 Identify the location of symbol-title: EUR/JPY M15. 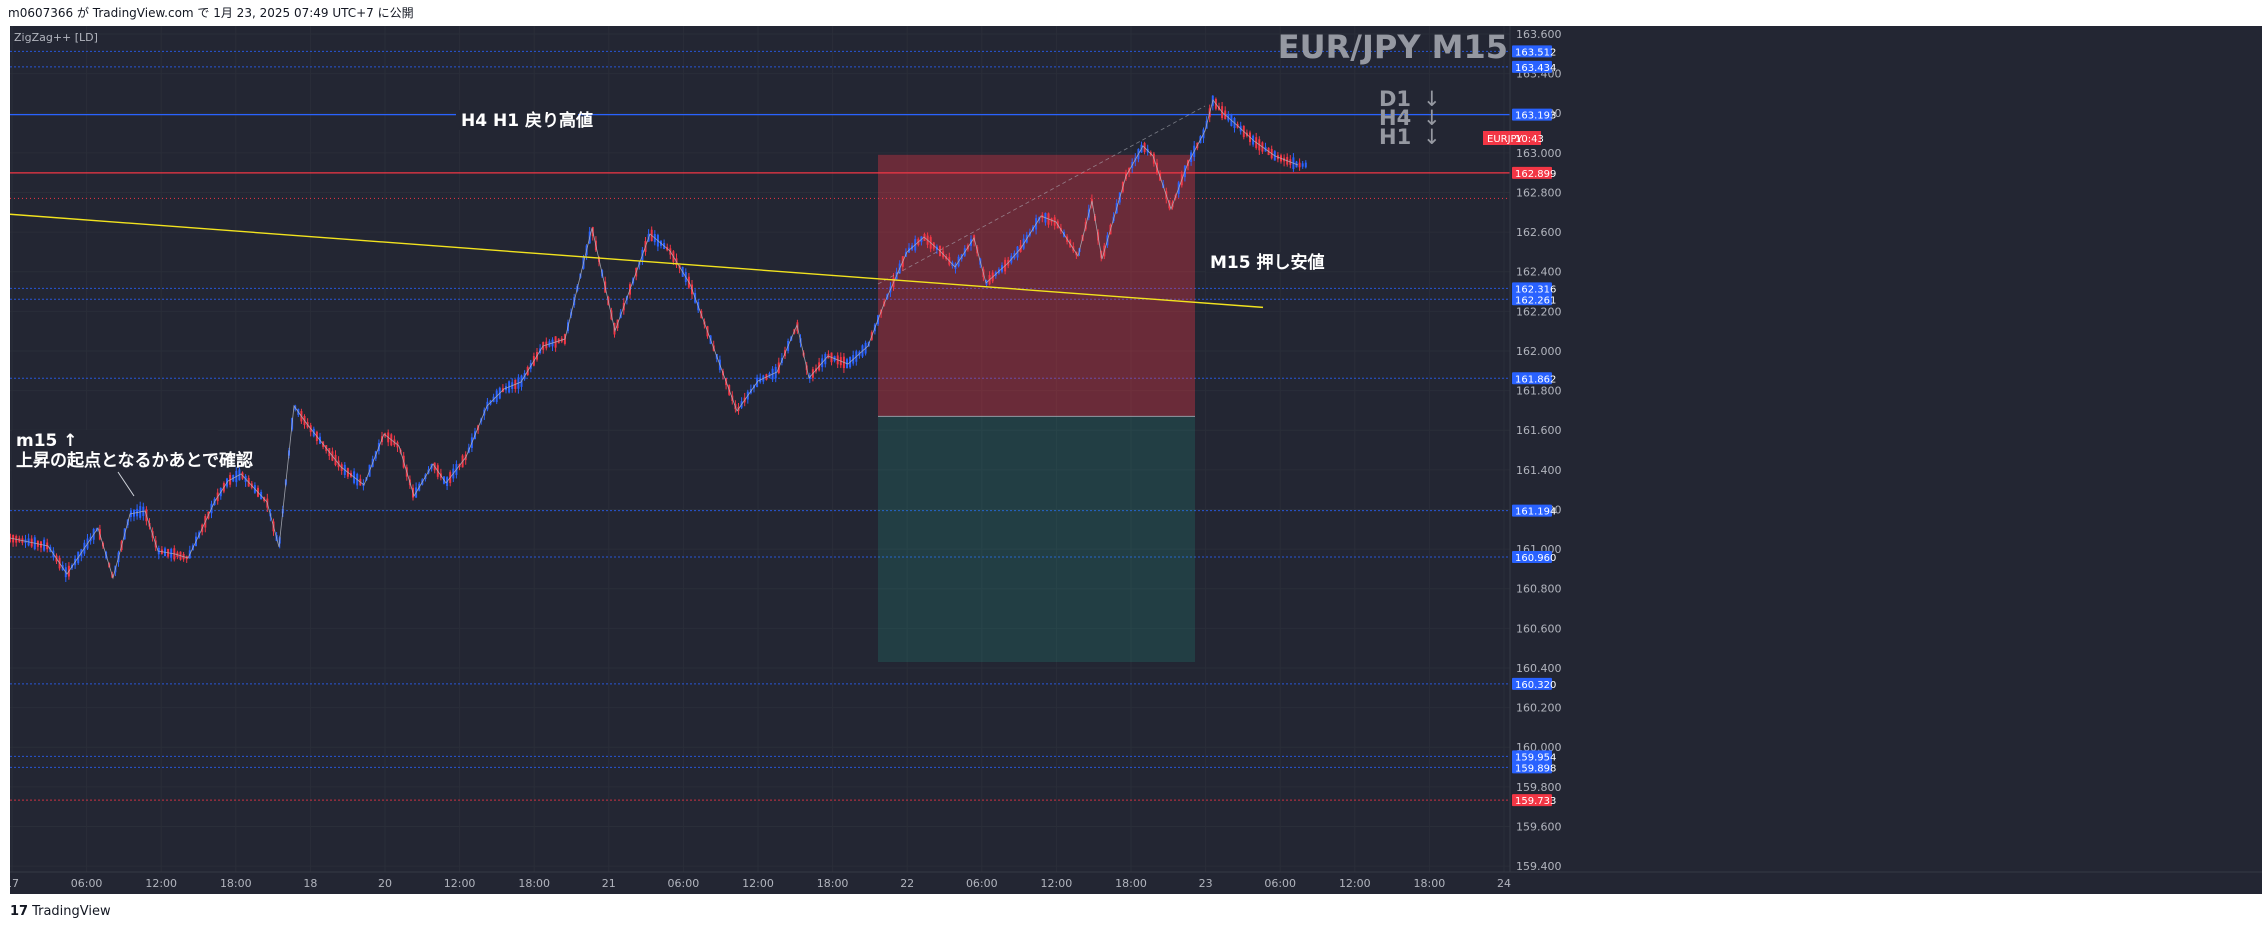
(1393, 47).